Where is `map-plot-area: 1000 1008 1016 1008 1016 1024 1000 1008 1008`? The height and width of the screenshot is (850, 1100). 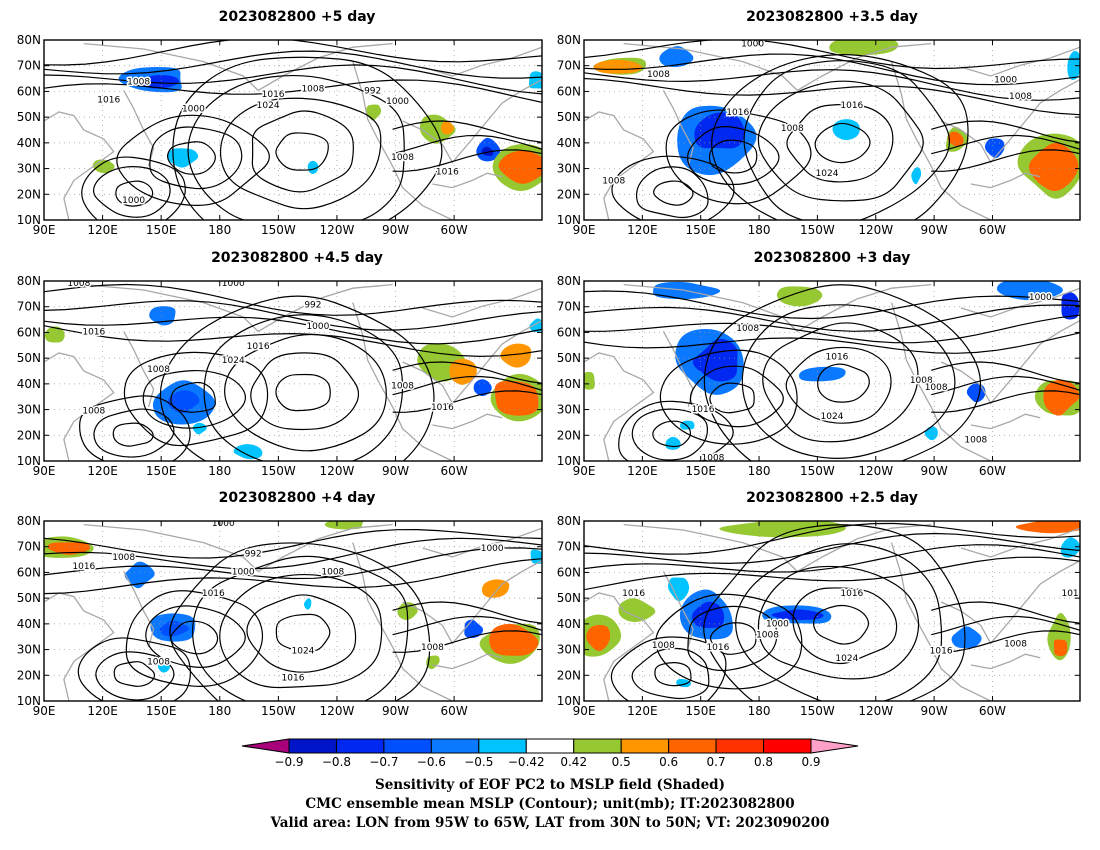
map-plot-area: 1000 1008 1016 1008 1016 1024 1000 1008 1008 is located at coordinates (832, 130).